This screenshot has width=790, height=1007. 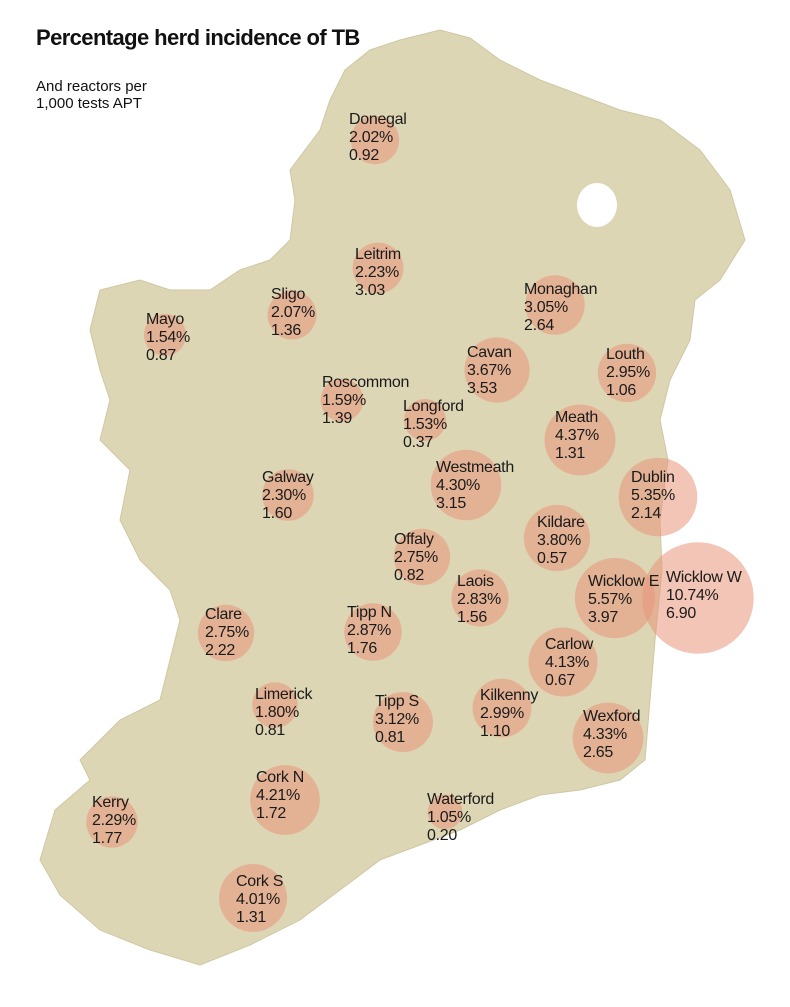 I want to click on county-pct: 1.53%, so click(x=425, y=424).